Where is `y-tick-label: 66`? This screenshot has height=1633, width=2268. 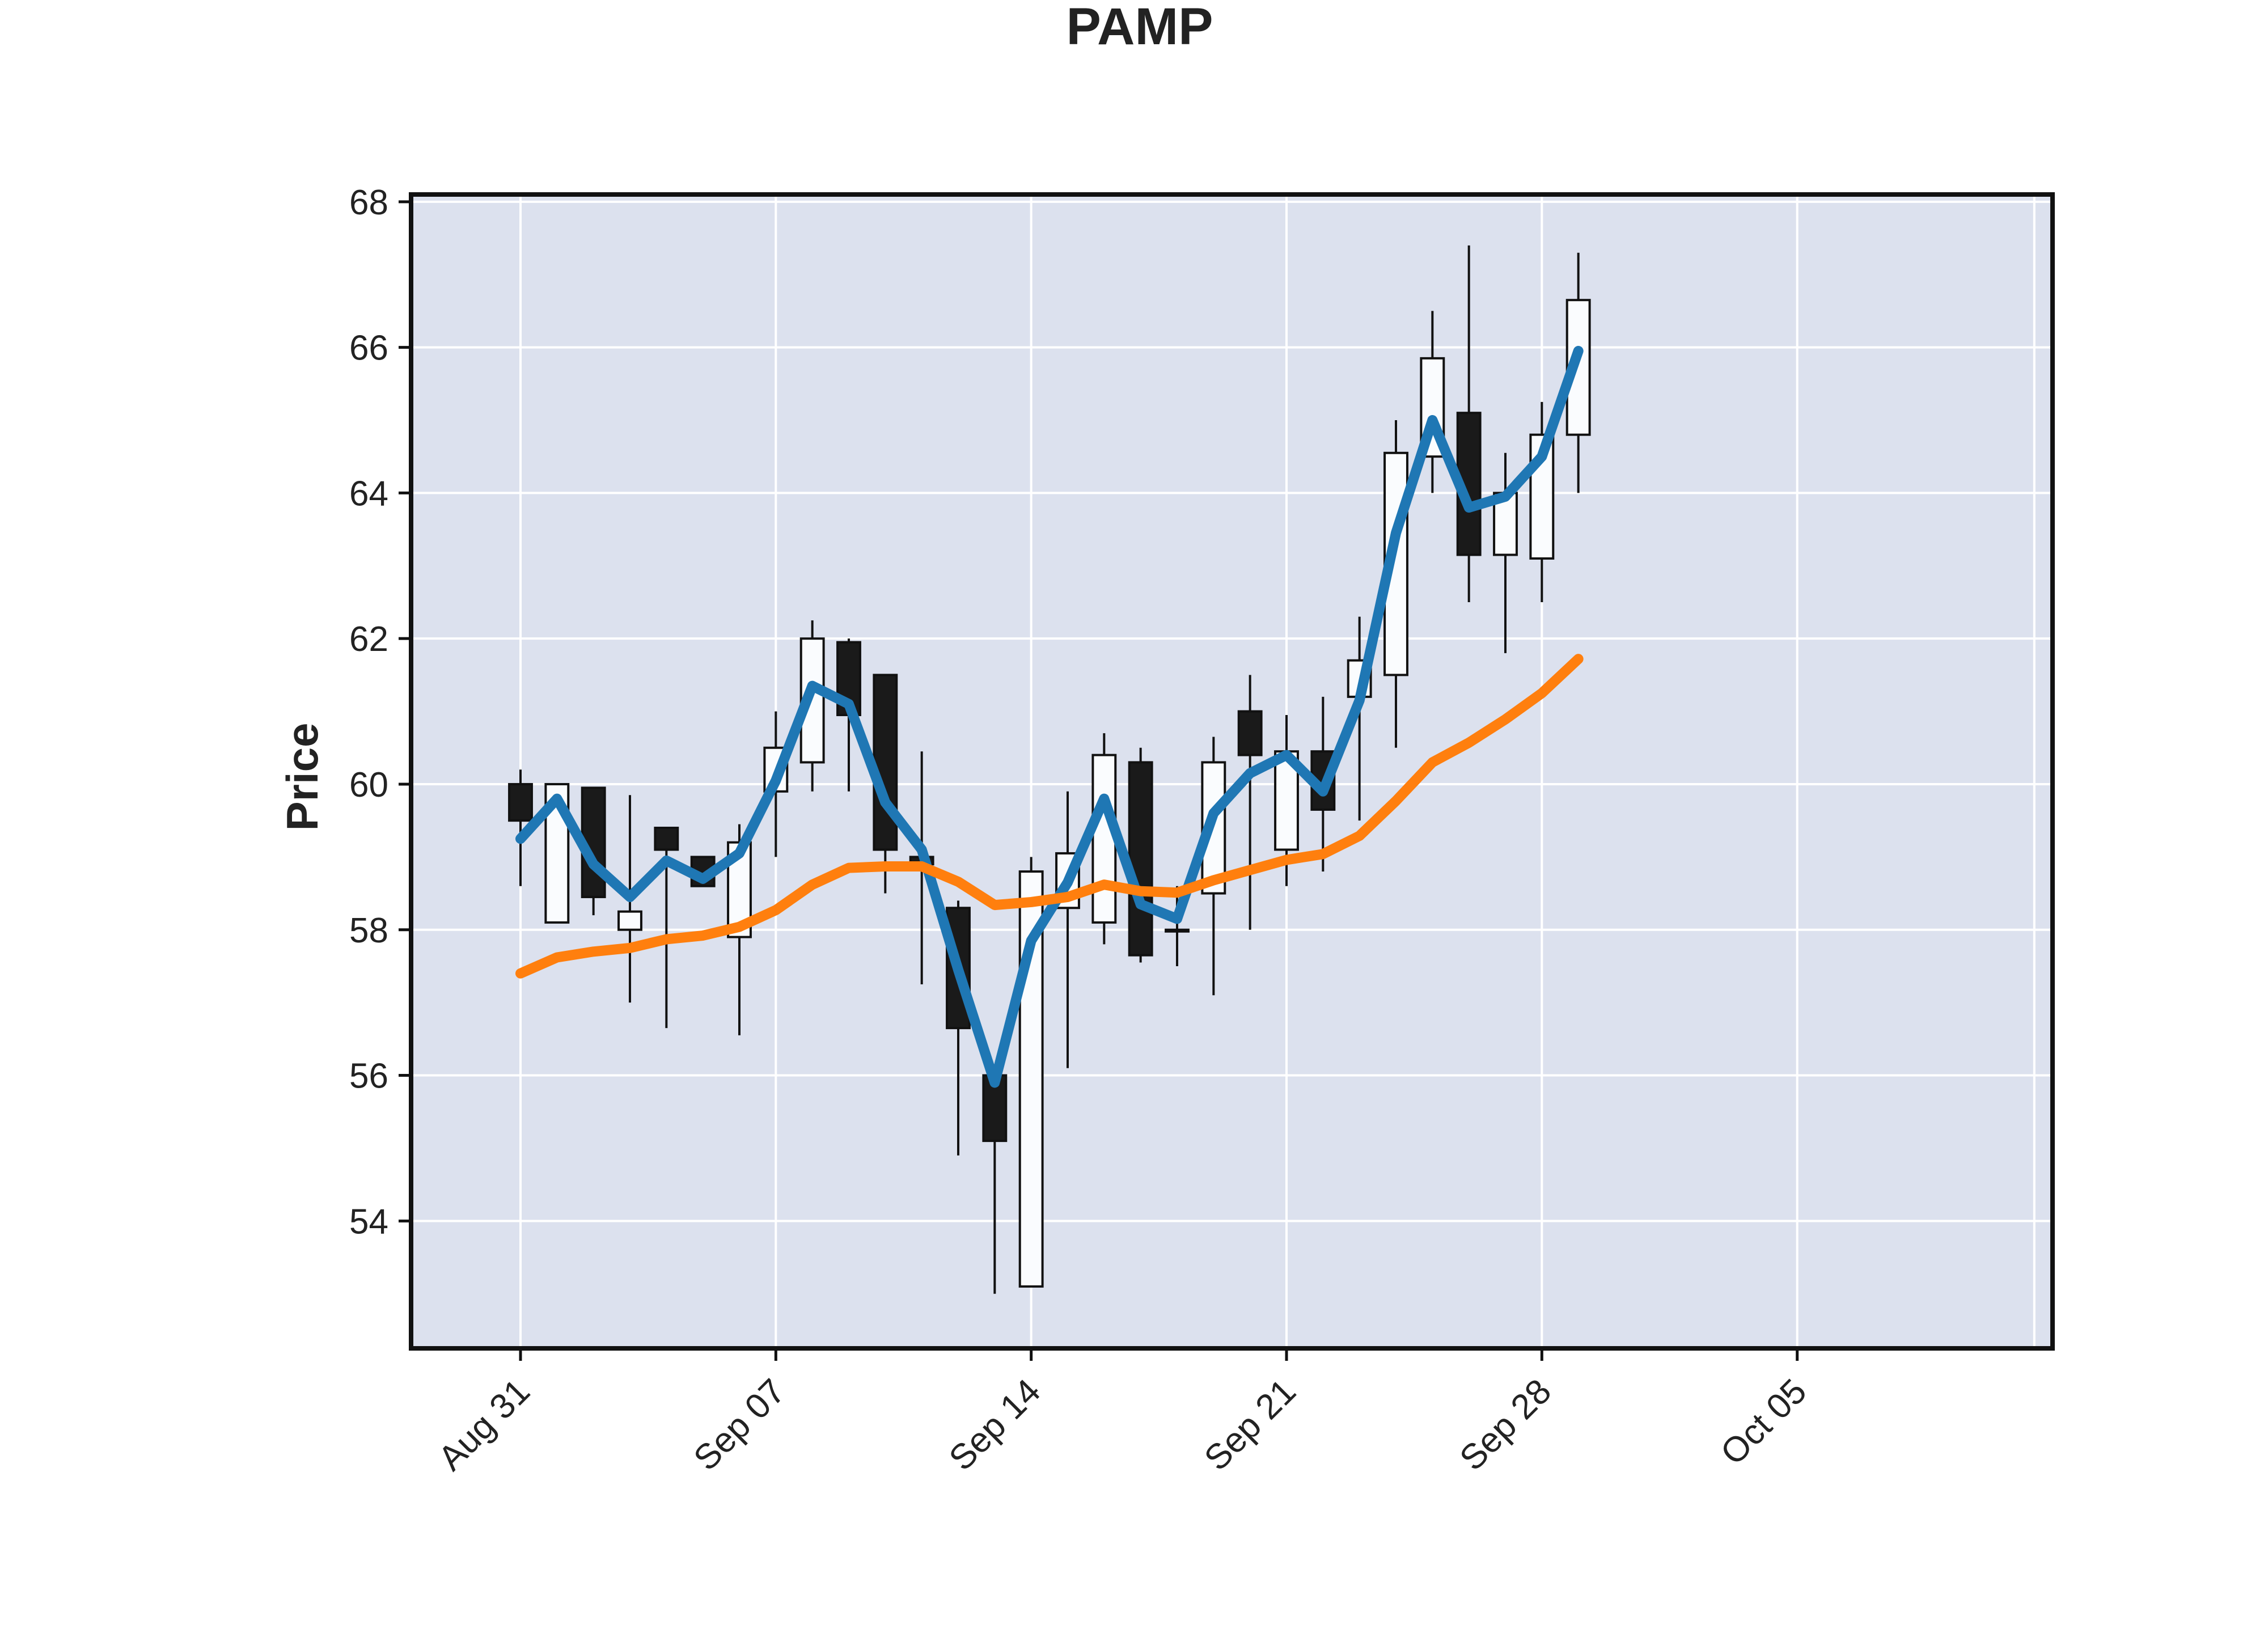 y-tick-label: 66 is located at coordinates (368, 349).